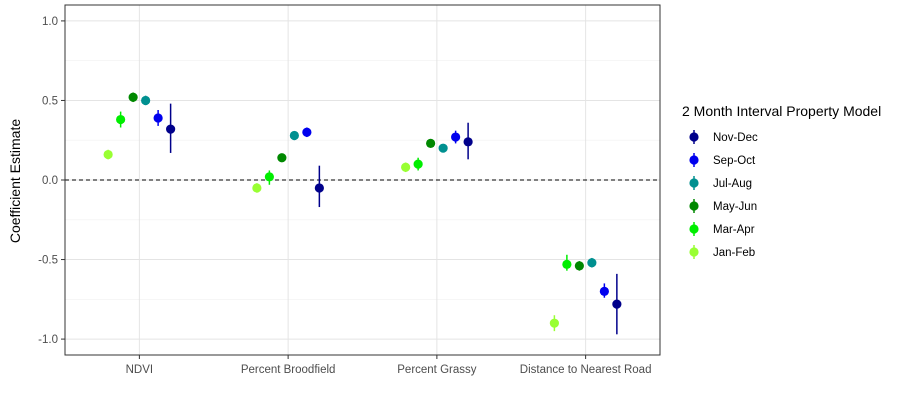  I want to click on x-tick-label: Distance to Nearest Road, so click(586, 370).